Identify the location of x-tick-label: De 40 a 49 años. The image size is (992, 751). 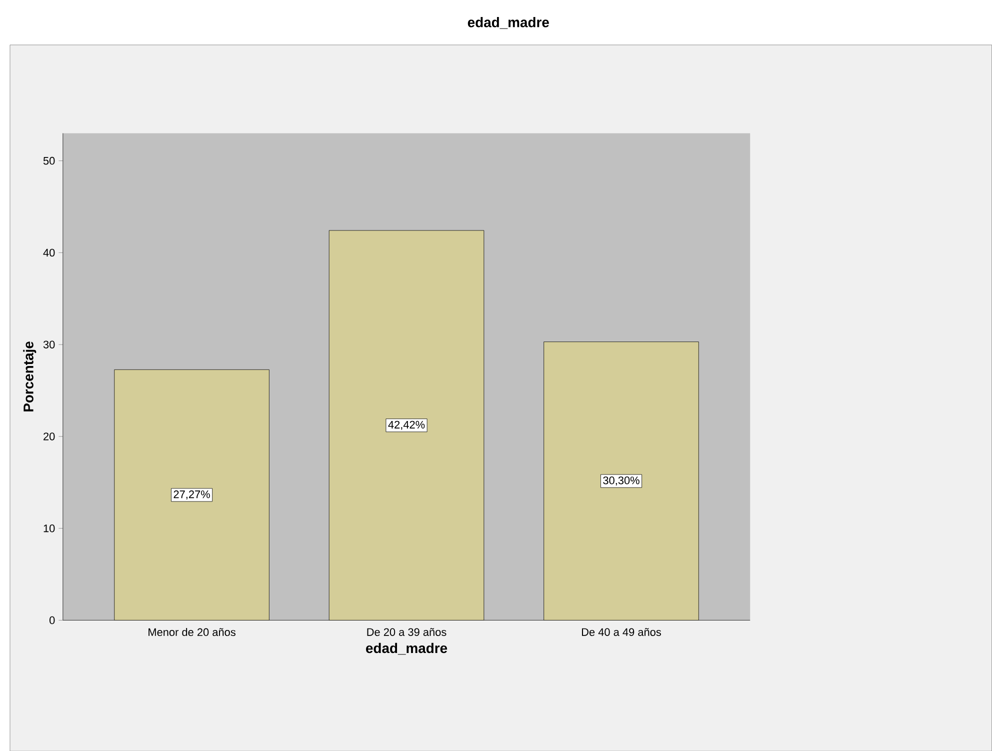
(621, 632).